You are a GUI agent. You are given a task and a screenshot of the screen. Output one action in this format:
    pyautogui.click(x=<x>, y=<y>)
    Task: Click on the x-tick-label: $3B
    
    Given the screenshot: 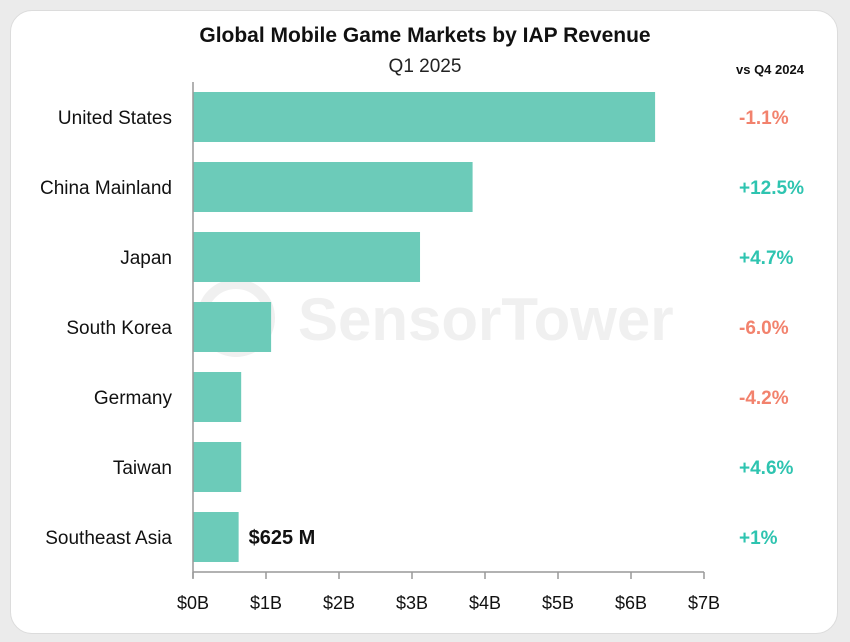 What is the action you would take?
    pyautogui.click(x=412, y=603)
    